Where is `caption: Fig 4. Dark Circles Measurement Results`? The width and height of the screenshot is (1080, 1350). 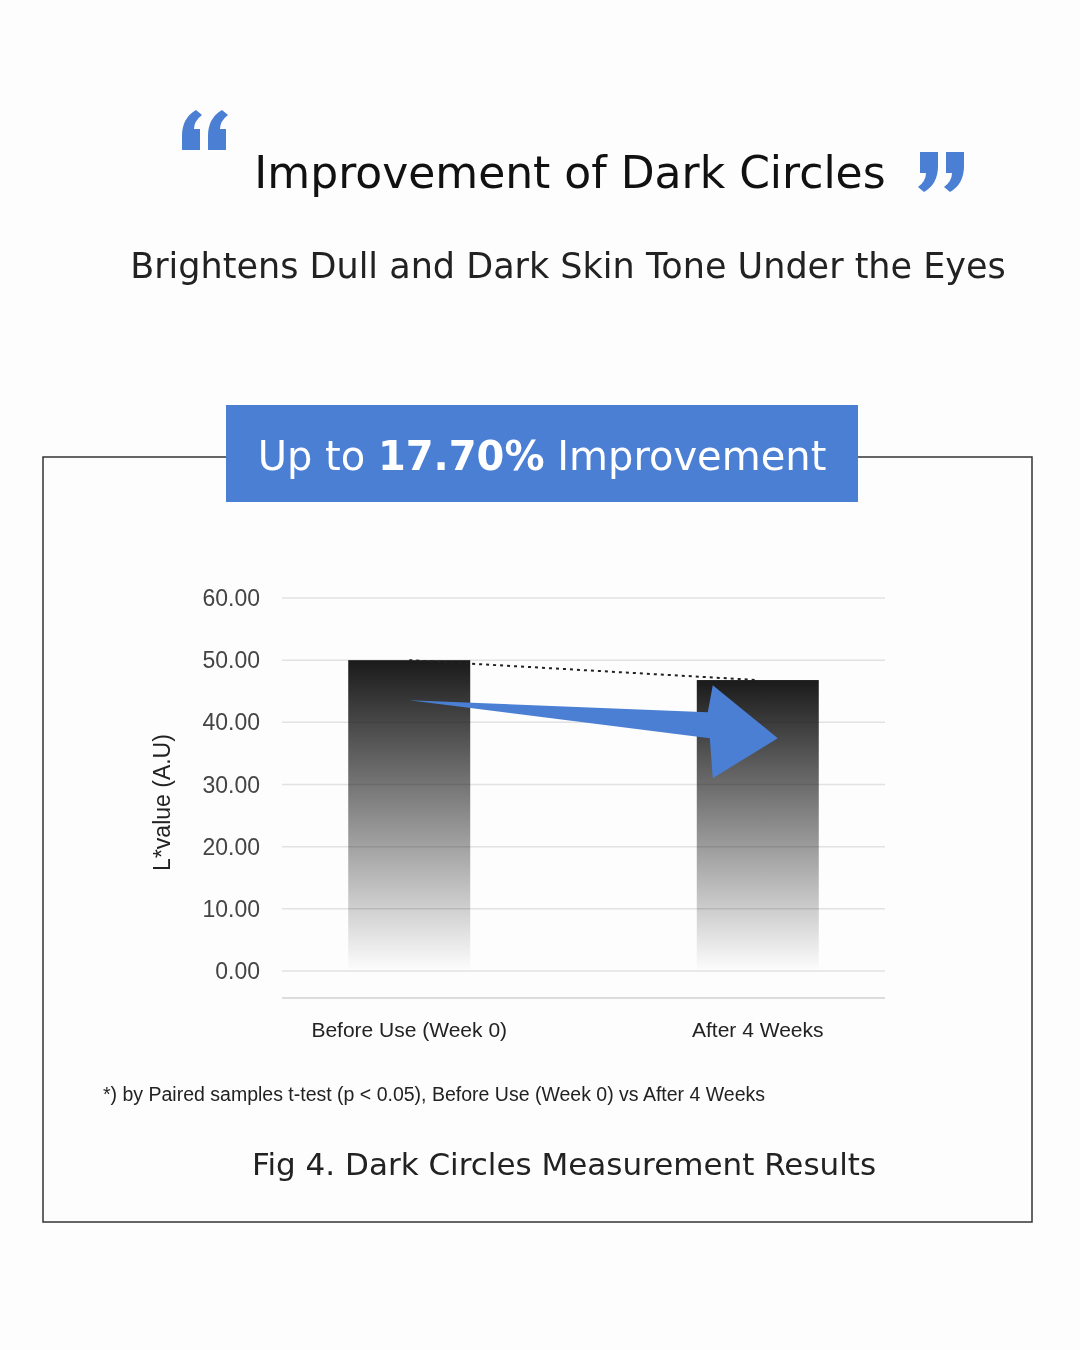
caption: Fig 4. Dark Circles Measurement Results is located at coordinates (564, 1164).